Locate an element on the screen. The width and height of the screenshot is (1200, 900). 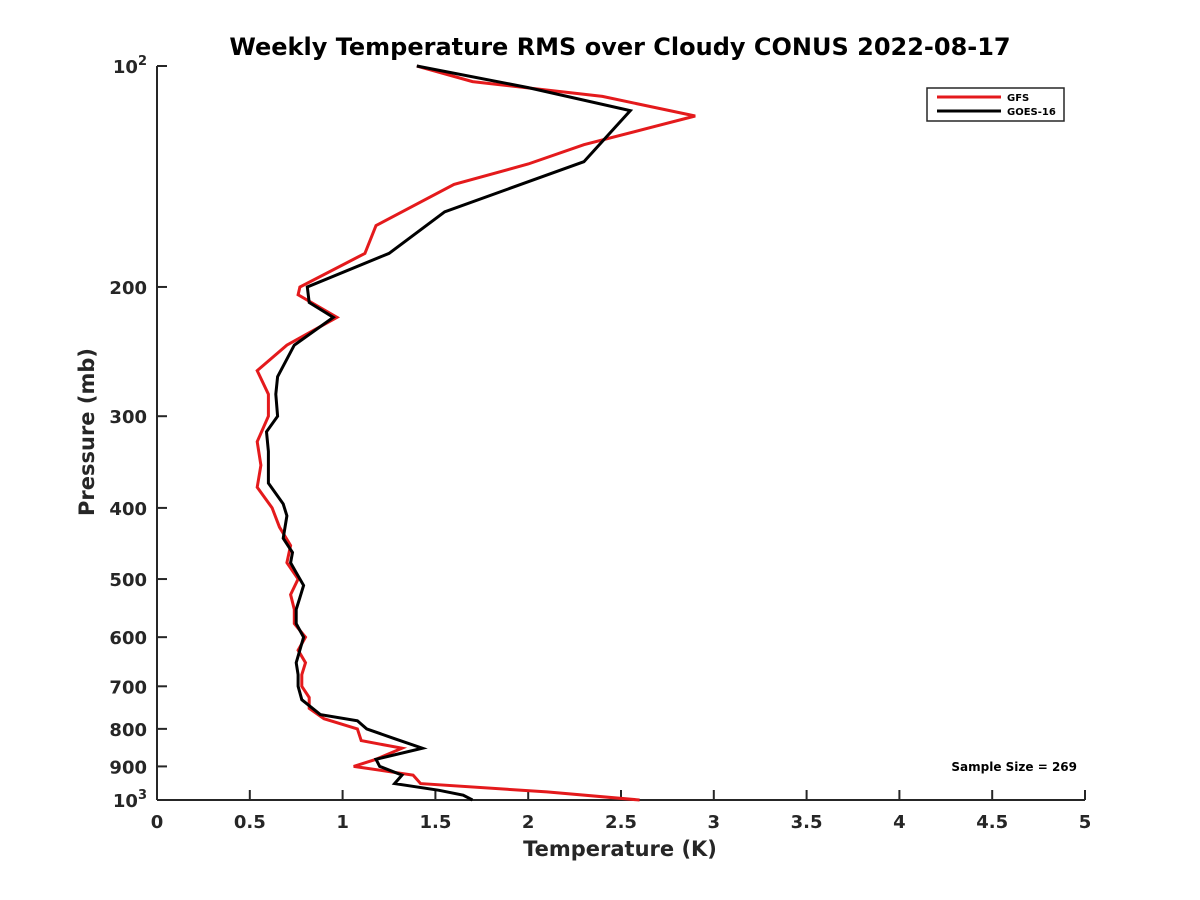
sample-size-annotation: Sample Size = 269 is located at coordinates (1014, 767).